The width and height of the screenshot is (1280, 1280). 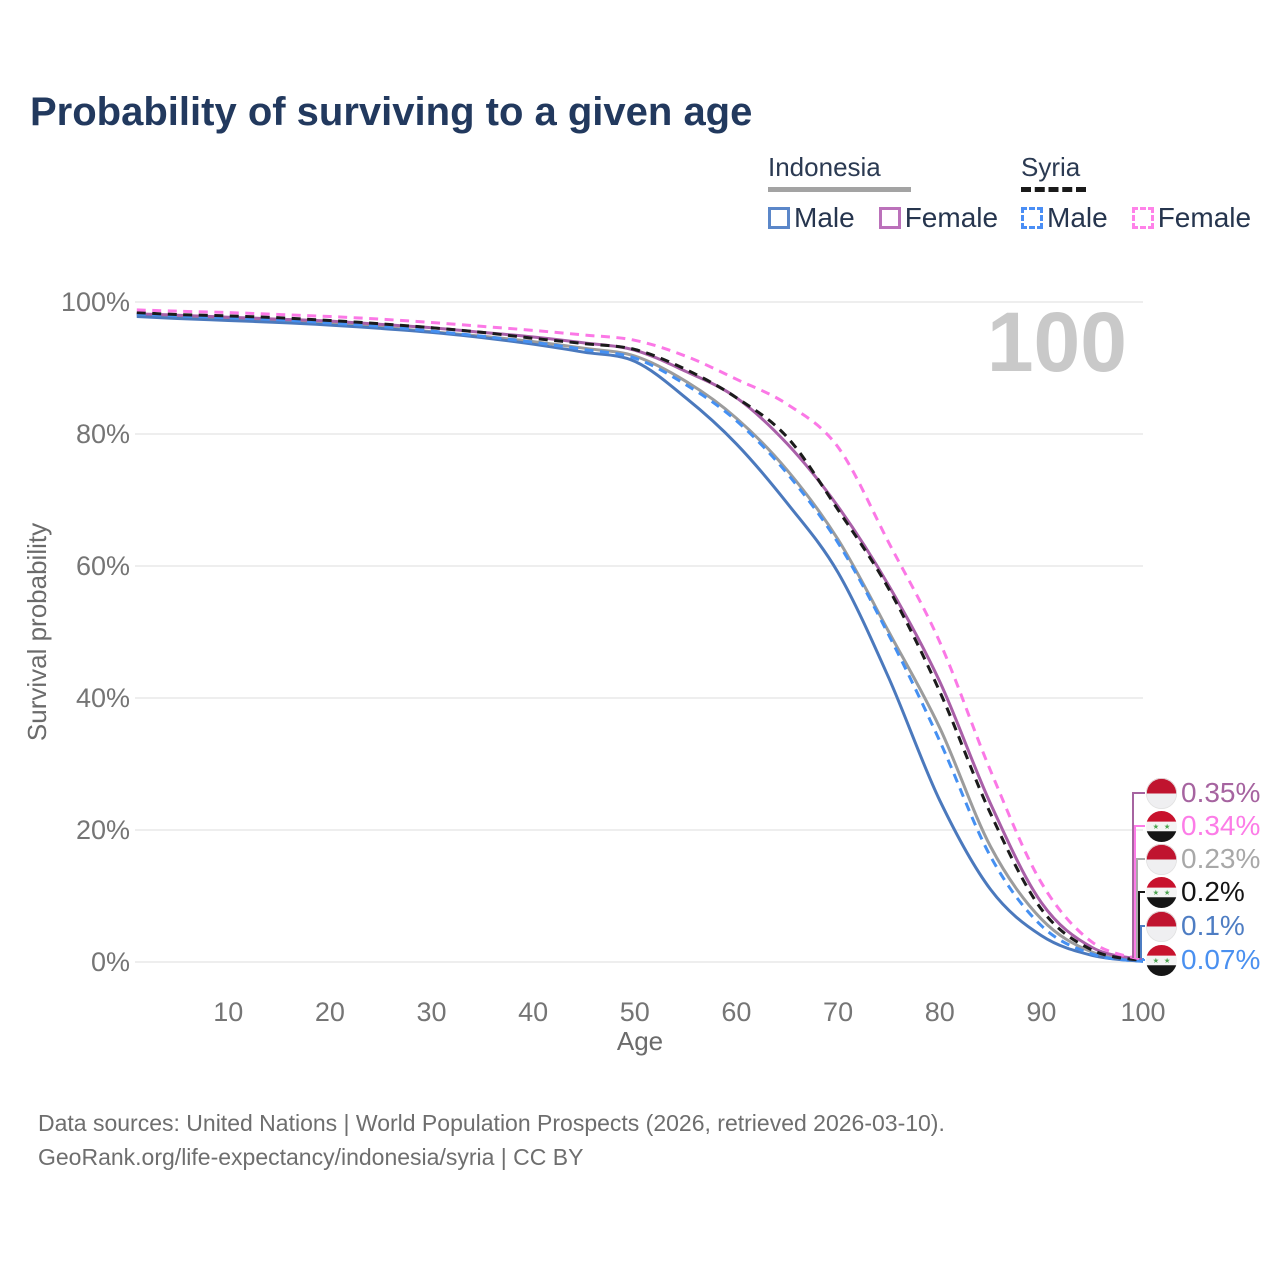 What do you see at coordinates (1213, 925) in the screenshot?
I see `end-value: 0.1%` at bounding box center [1213, 925].